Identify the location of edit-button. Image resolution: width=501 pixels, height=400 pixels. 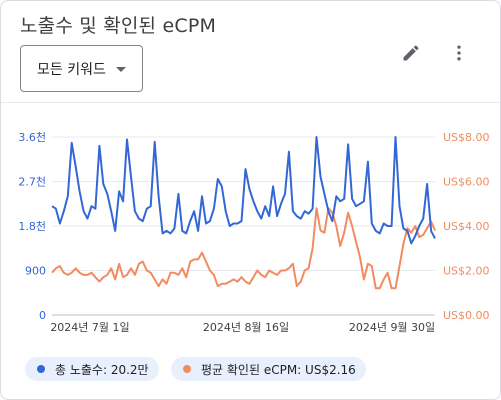
(411, 53).